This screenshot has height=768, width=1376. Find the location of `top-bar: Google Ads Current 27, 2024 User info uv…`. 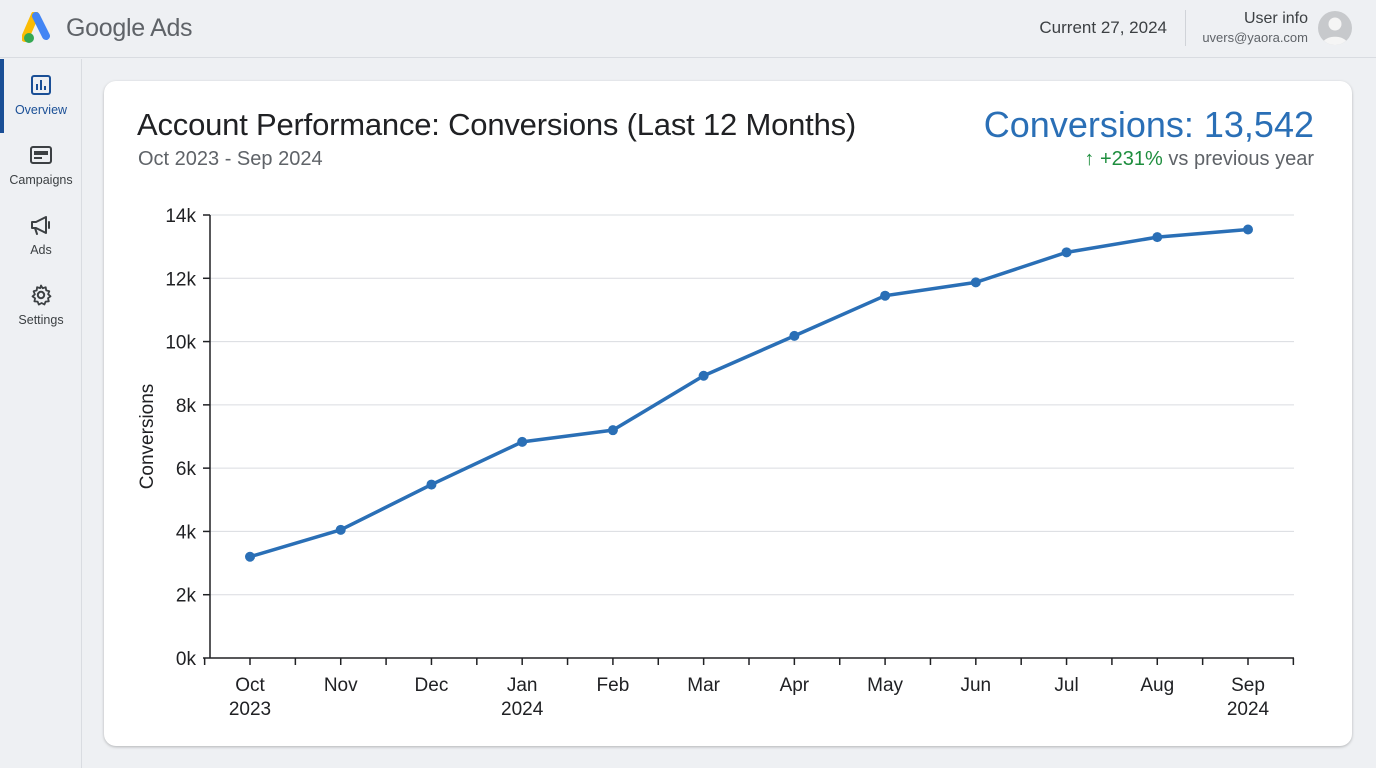

top-bar: Google Ads Current 27, 2024 User info uv… is located at coordinates (688, 29).